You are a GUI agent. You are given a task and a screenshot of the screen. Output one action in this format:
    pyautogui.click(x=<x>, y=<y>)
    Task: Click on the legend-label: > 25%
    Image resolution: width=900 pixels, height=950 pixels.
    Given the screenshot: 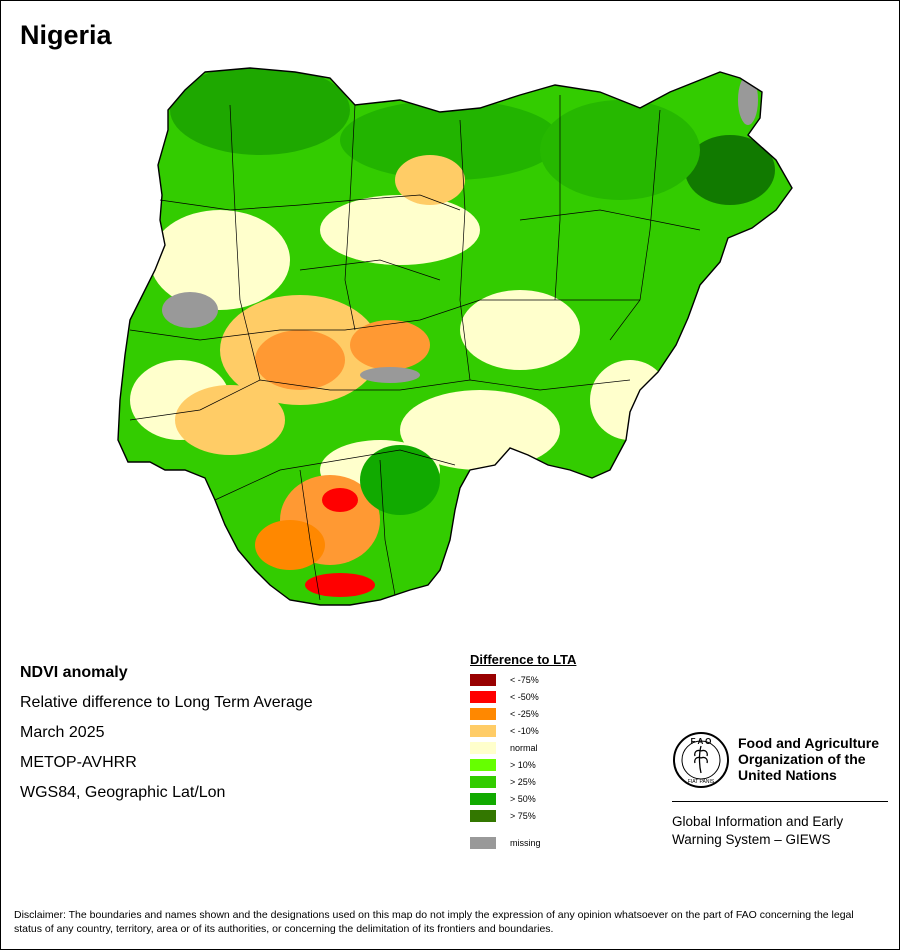 What is the action you would take?
    pyautogui.click(x=523, y=781)
    